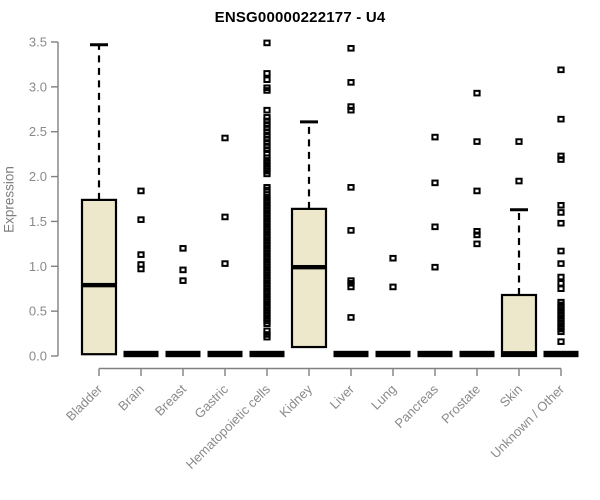 This screenshot has width=600, height=500. What do you see at coordinates (183, 354) in the screenshot?
I see `collapsed-box-Breast` at bounding box center [183, 354].